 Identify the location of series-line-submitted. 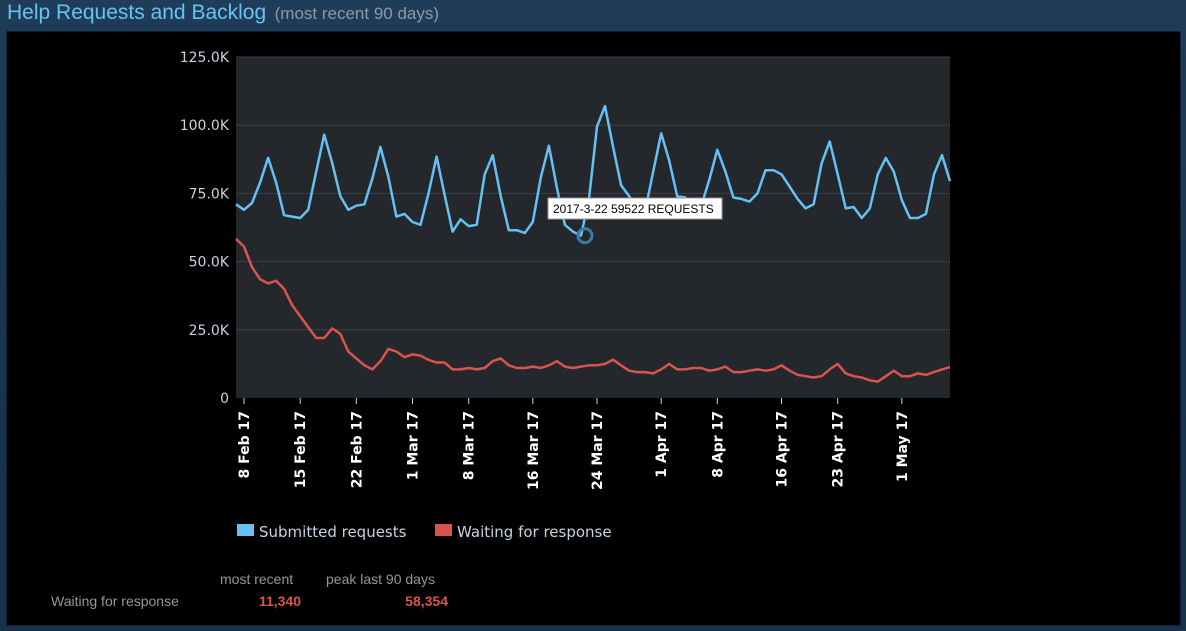
(593, 170).